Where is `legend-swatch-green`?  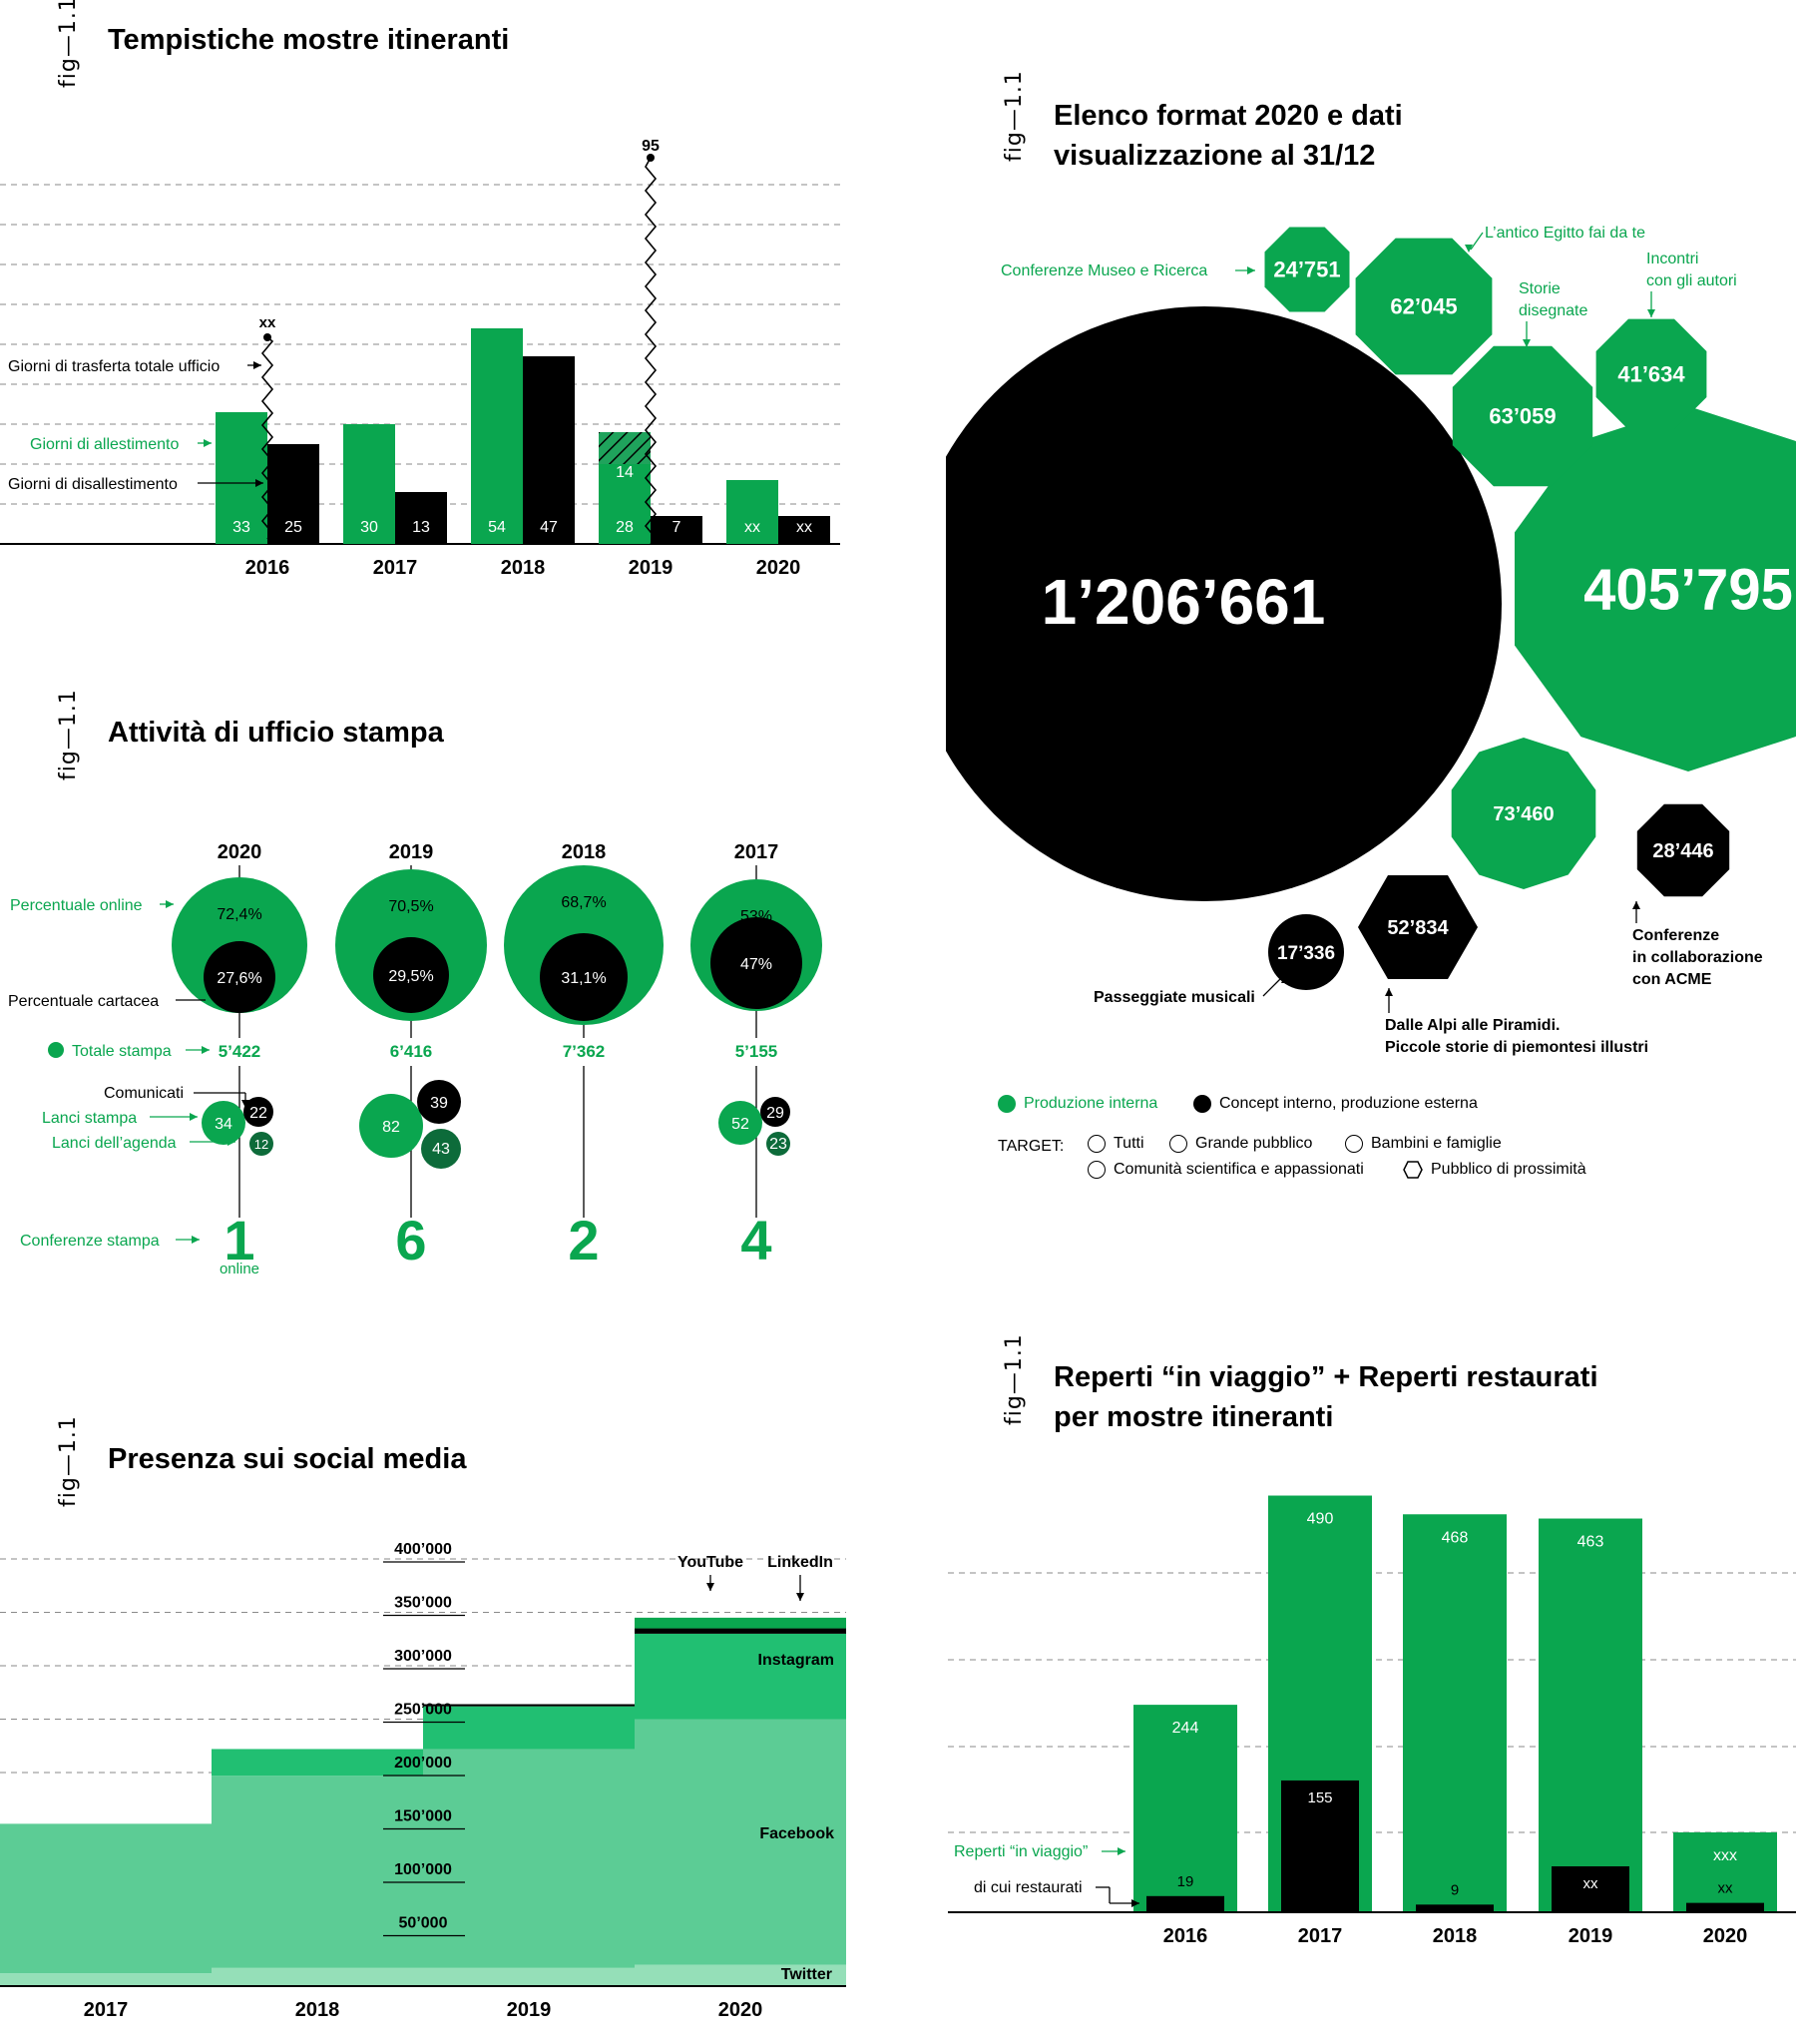 legend-swatch-green is located at coordinates (1007, 1104).